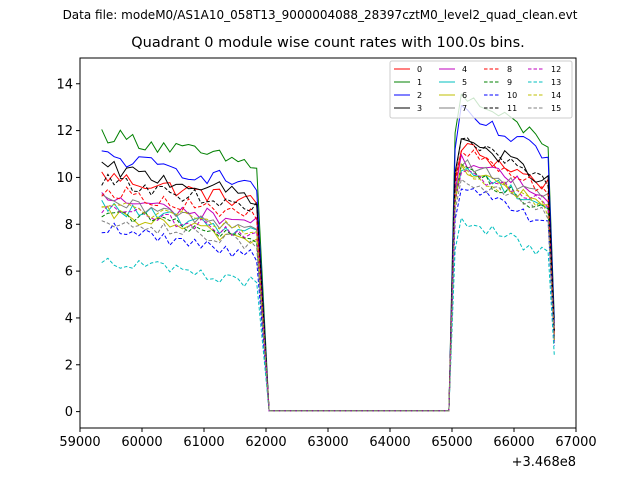  What do you see at coordinates (464, 95) in the screenshot?
I see `legend-label-6: 6` at bounding box center [464, 95].